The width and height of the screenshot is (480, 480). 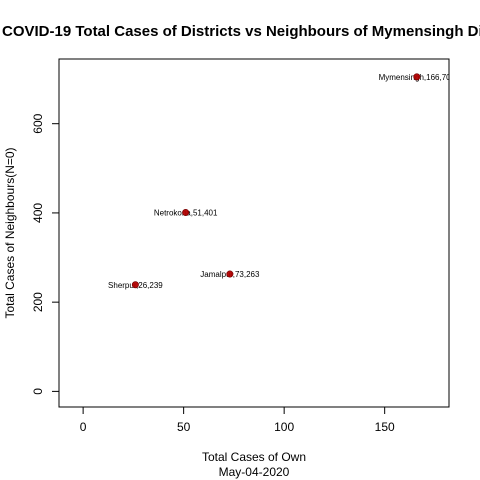 I want to click on y-tick-label: 200, so click(x=38, y=302).